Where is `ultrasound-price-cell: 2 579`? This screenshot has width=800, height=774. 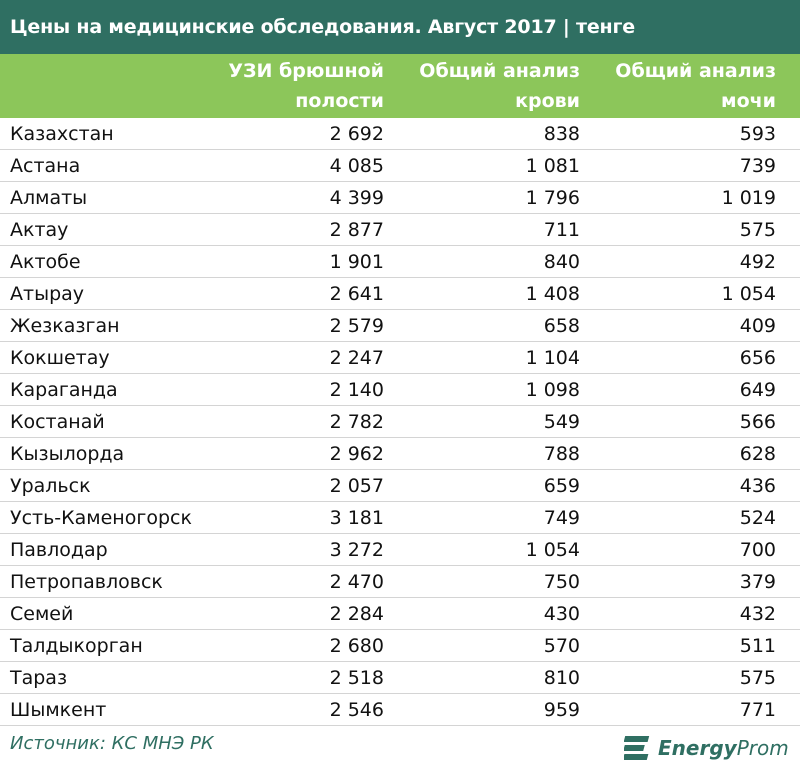
ultrasound-price-cell: 2 579 is located at coordinates (356, 326).